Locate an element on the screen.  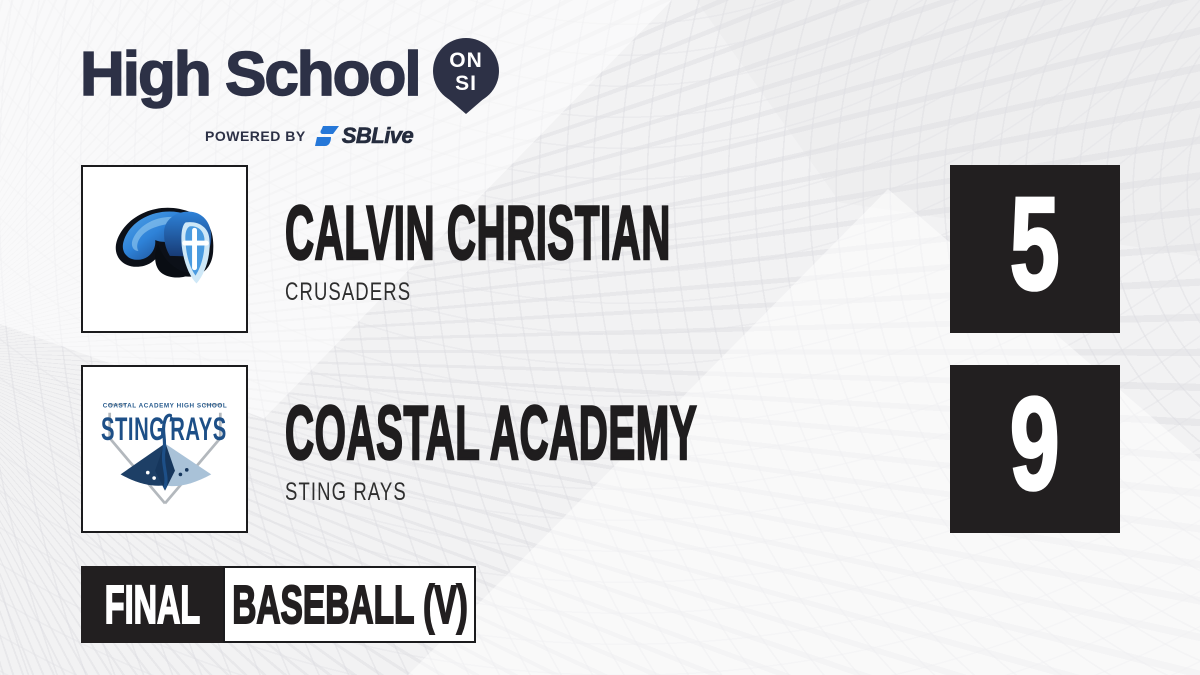
team-text-block: CALVIN CHRISTIAN CRUSADERS is located at coordinates (648, 248).